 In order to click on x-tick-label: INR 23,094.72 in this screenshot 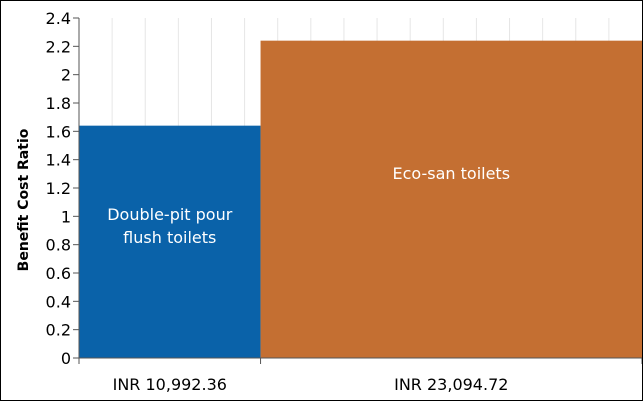, I will do `click(451, 384)`.